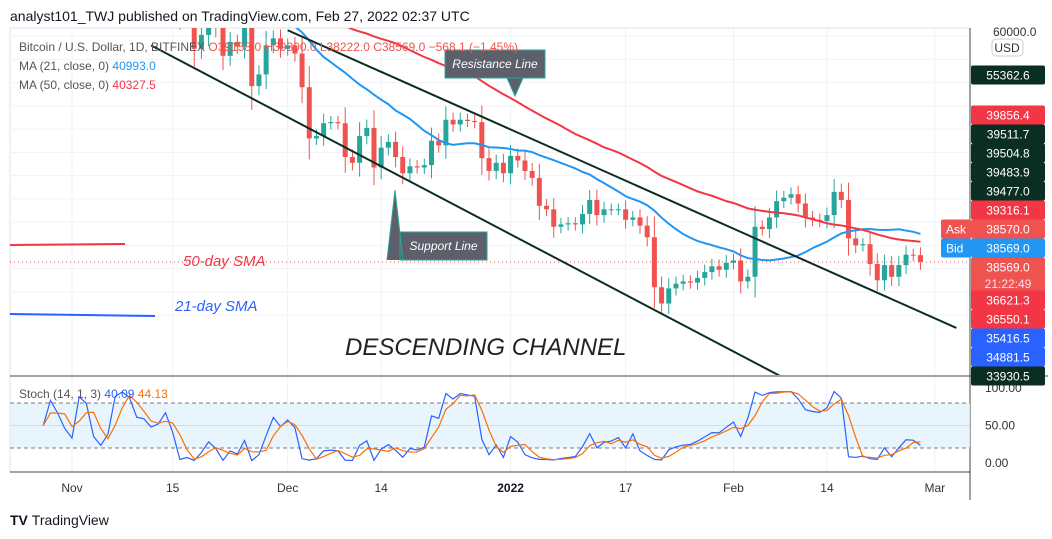  Describe the element at coordinates (134, 85) in the screenshot. I see `ma50-value: 40327.5` at that location.